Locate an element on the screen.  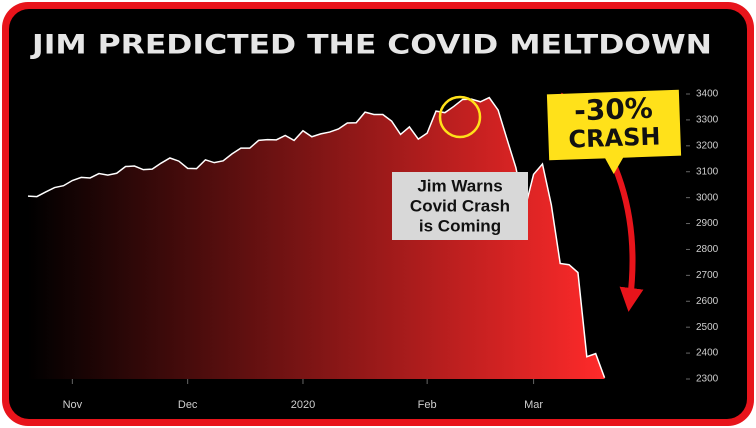
callout-box is located at coordinates (460, 206).